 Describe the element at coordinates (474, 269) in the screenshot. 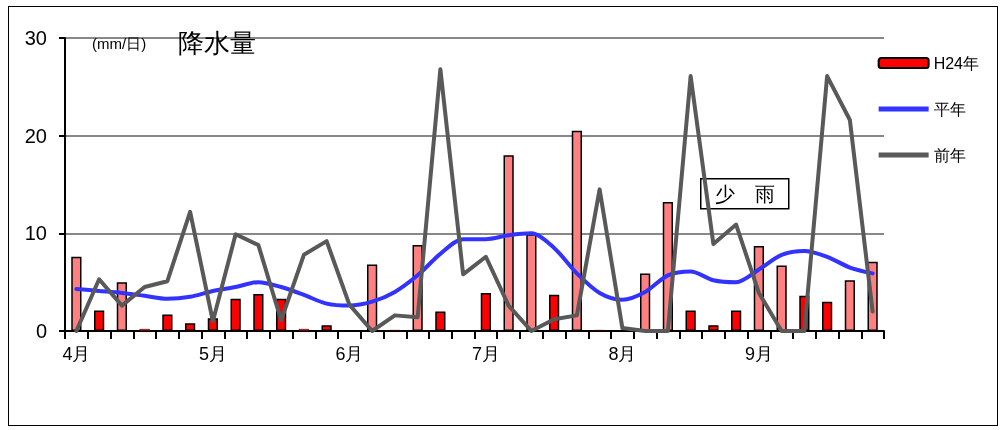

I see `line-series` at that location.